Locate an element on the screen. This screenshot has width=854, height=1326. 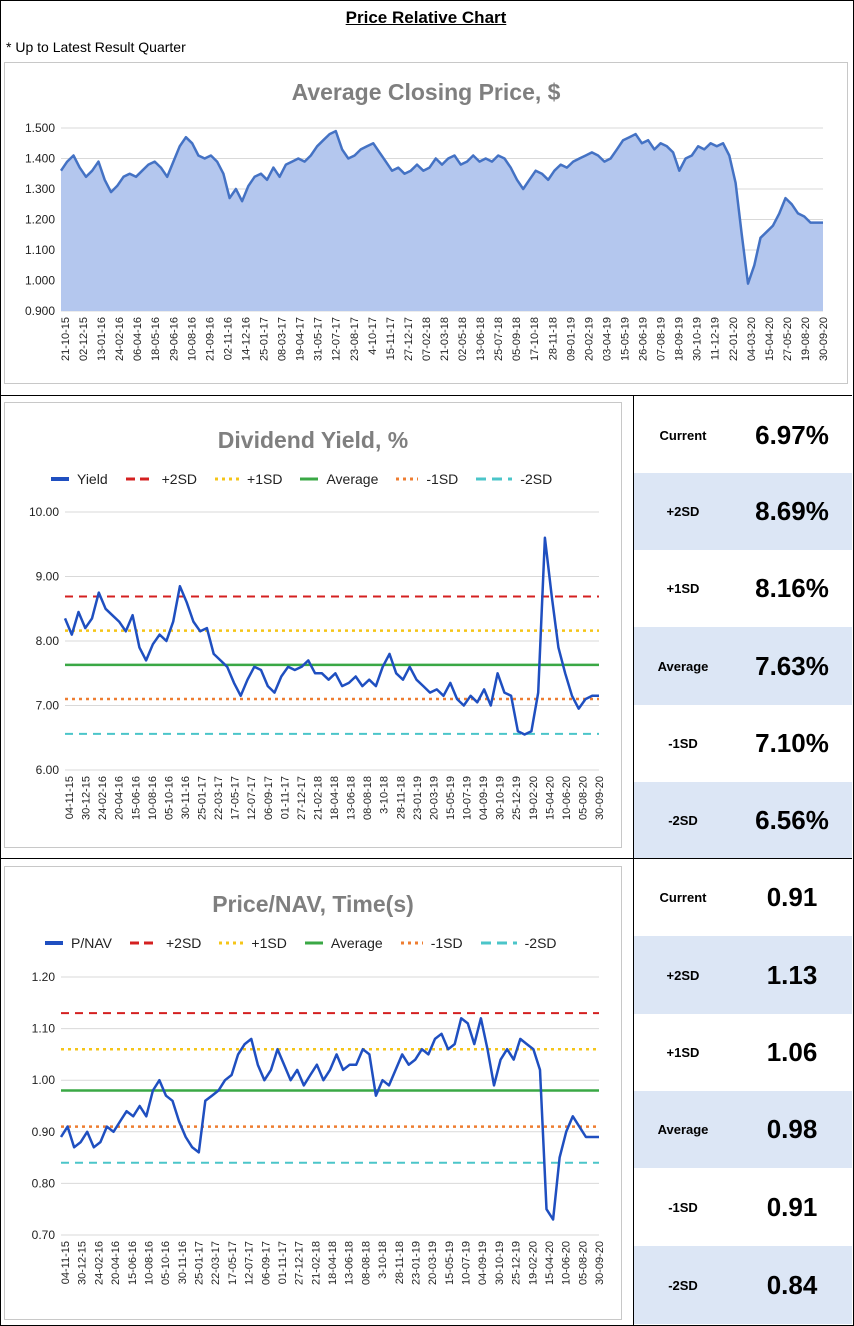
x-tick-label: 07-08-19 is located at coordinates (662, 339).